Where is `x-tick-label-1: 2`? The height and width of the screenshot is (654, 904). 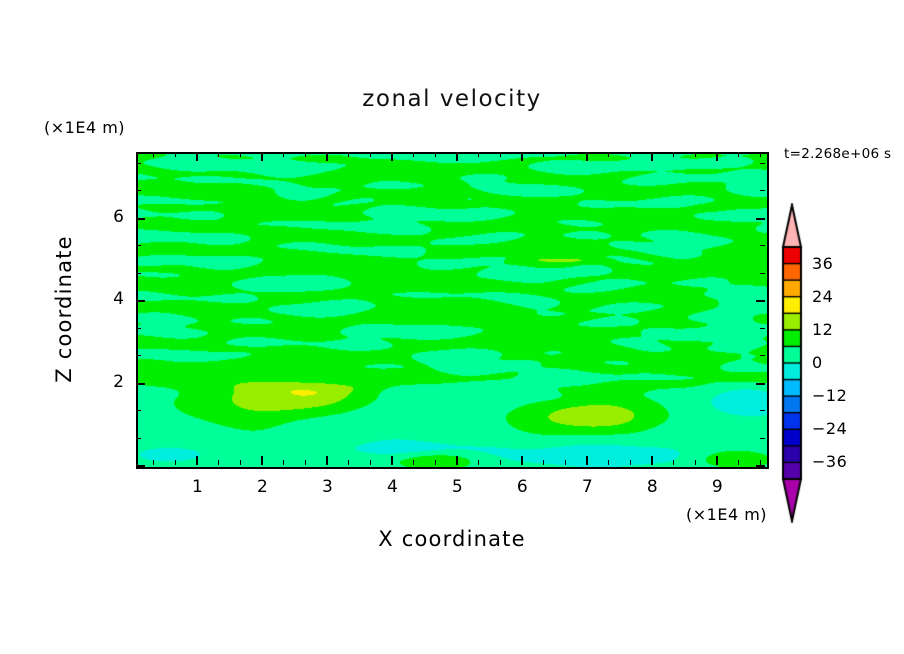
x-tick-label-1: 2 is located at coordinates (262, 487).